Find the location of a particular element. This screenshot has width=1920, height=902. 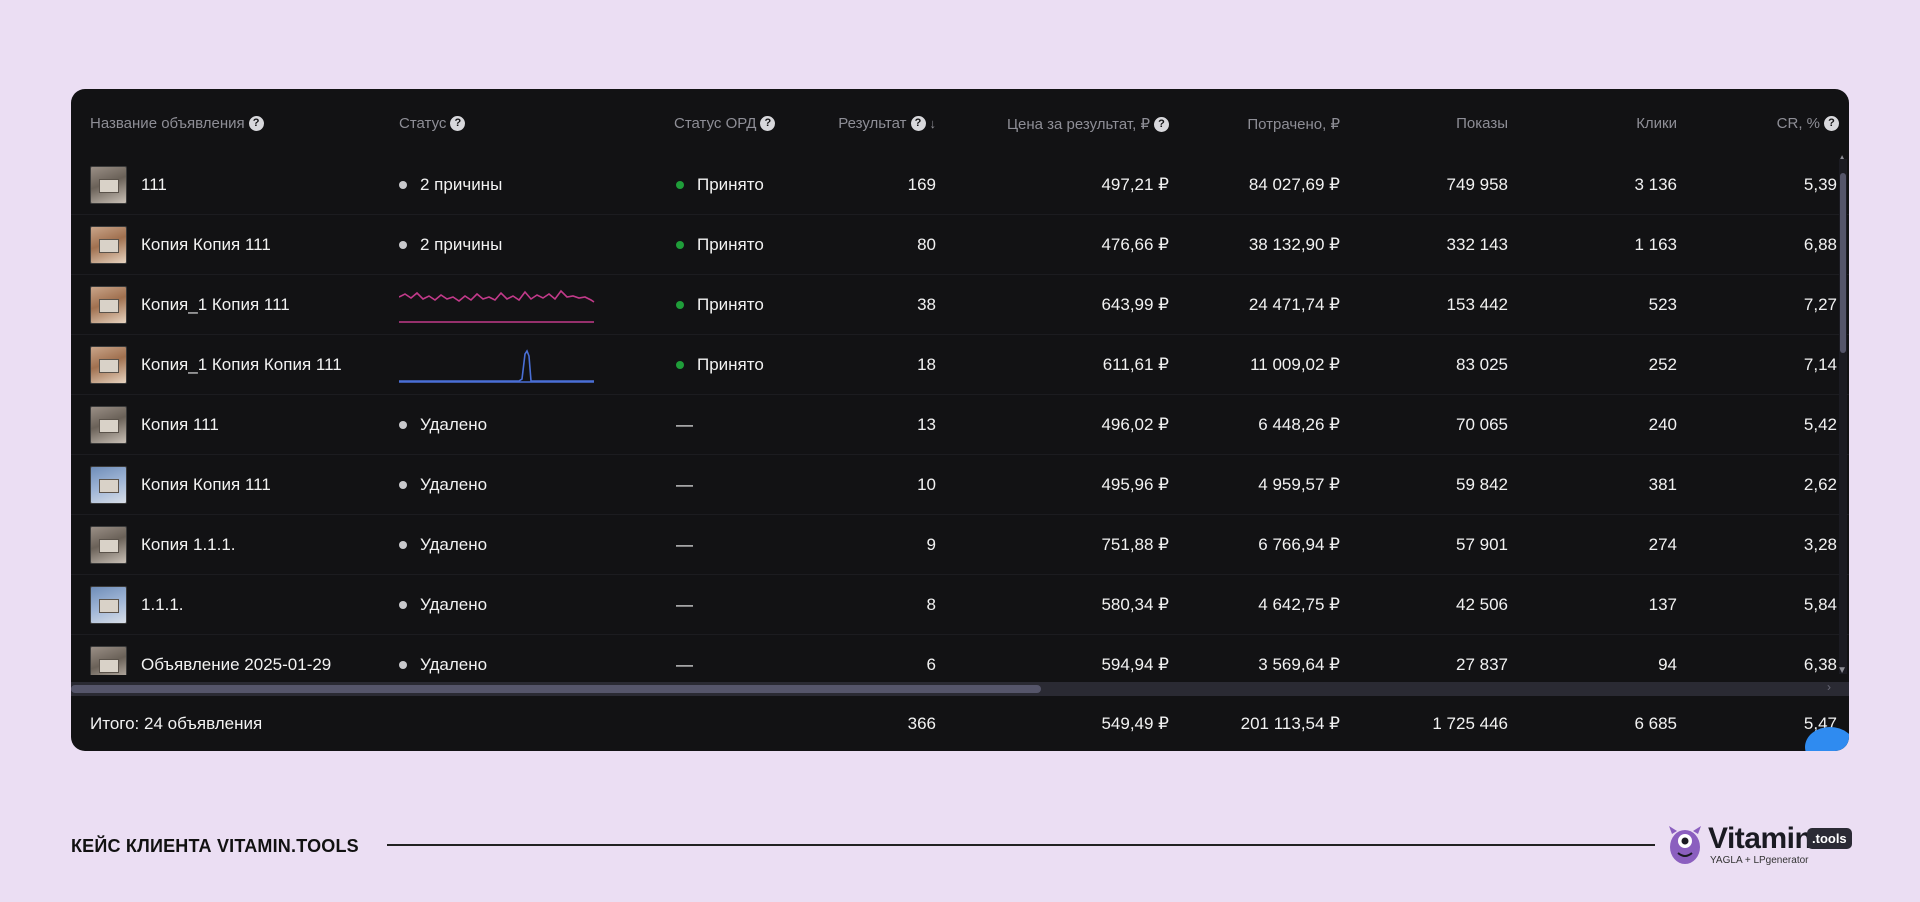

col-header-name: Название объявления ? is located at coordinates (177, 123).